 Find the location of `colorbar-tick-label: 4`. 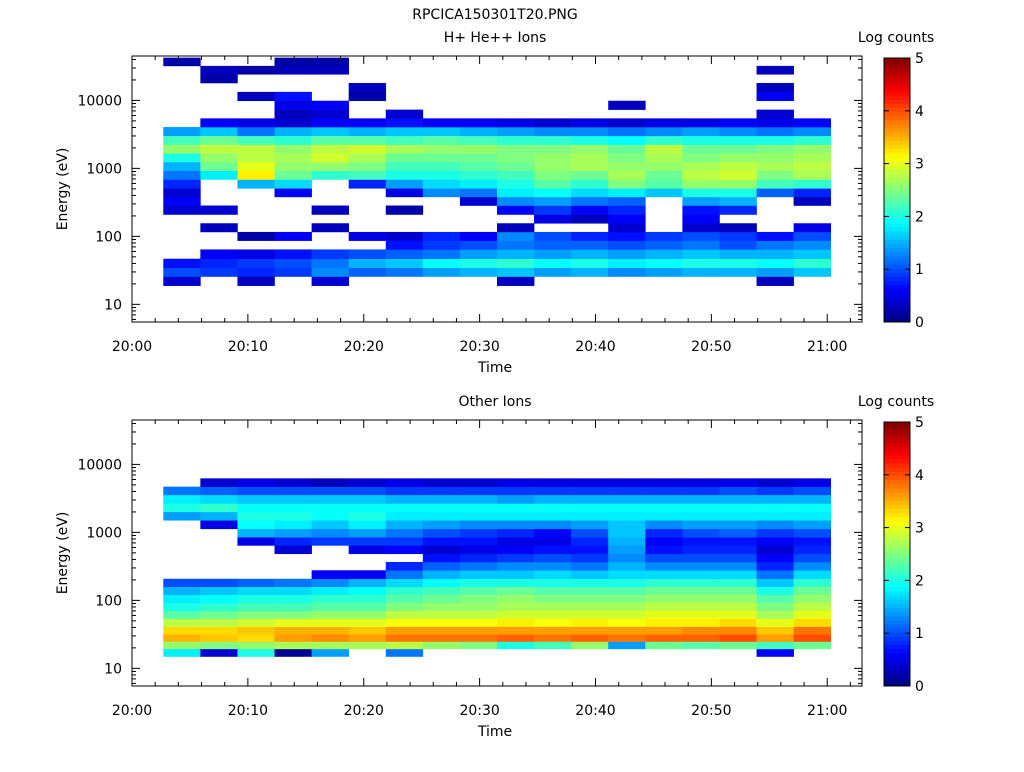

colorbar-tick-label: 4 is located at coordinates (919, 476).